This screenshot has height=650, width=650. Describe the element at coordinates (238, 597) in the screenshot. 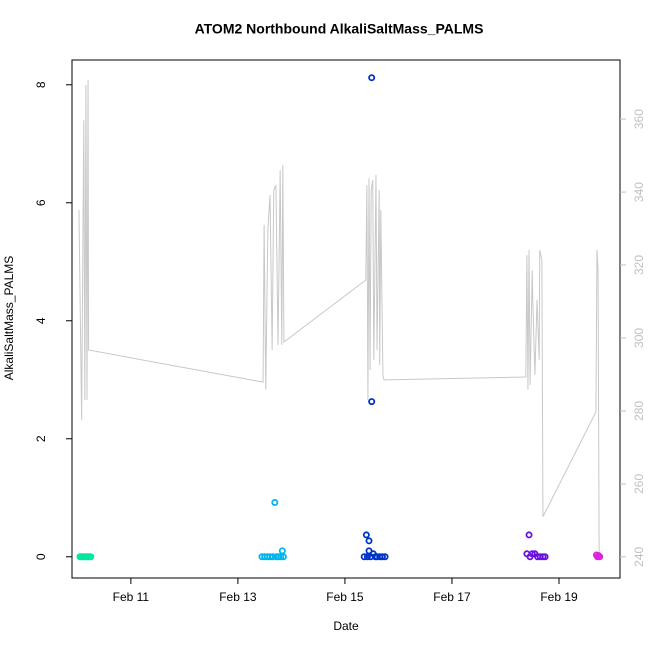

I see `x-tick-label: Feb 13` at that location.